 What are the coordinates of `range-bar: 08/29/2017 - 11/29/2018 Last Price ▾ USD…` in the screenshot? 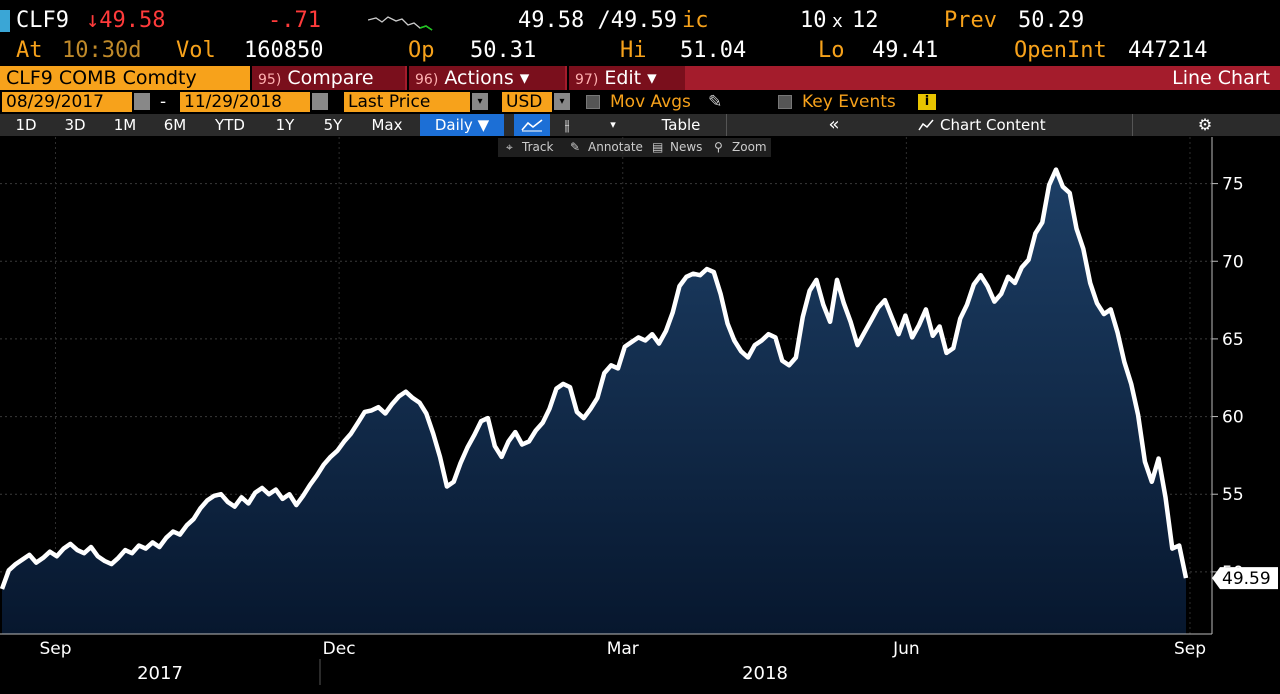 It's located at (640, 102).